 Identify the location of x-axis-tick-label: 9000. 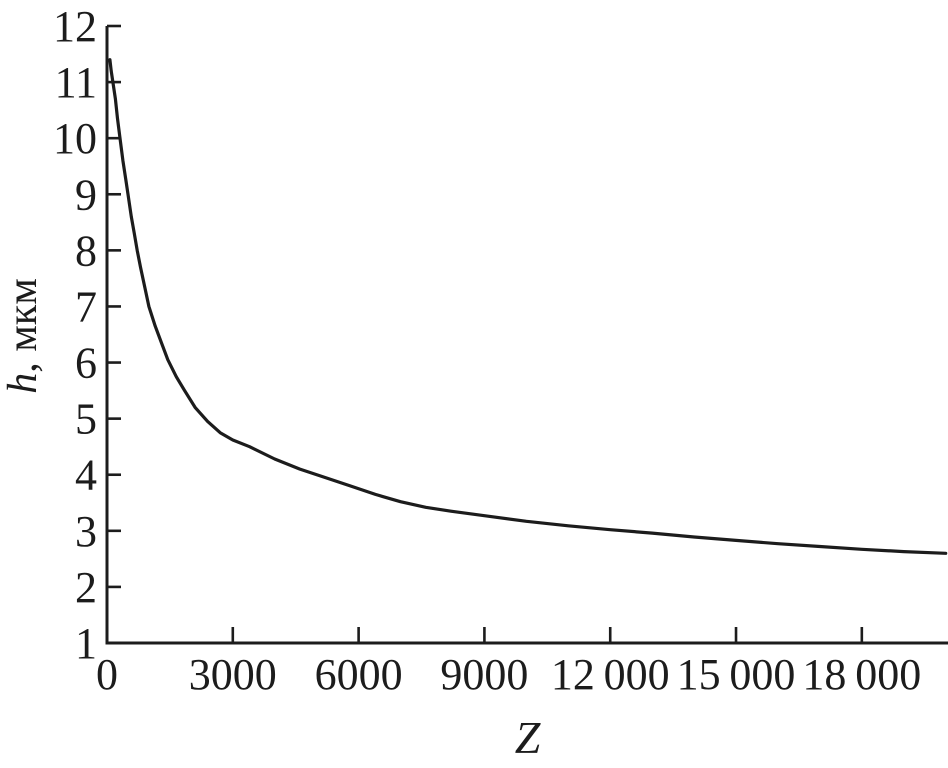
(484, 674).